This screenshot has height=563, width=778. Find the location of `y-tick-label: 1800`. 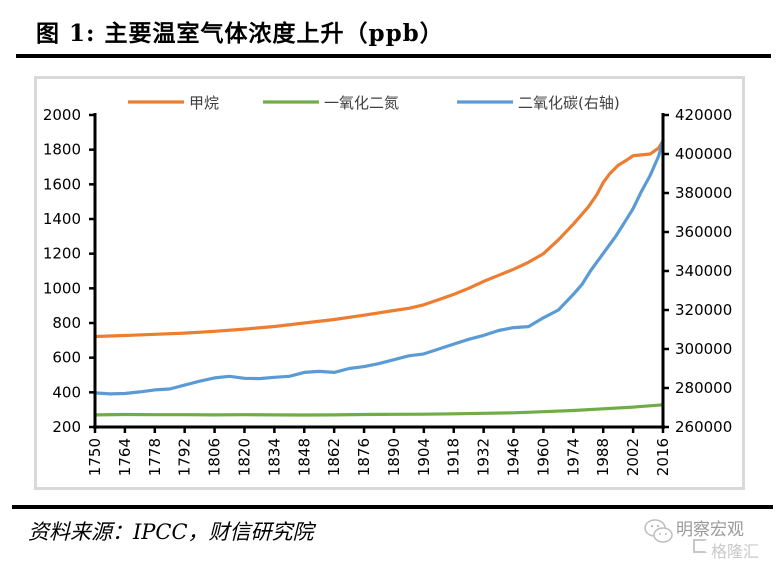

y-tick-label: 1800 is located at coordinates (62, 150).